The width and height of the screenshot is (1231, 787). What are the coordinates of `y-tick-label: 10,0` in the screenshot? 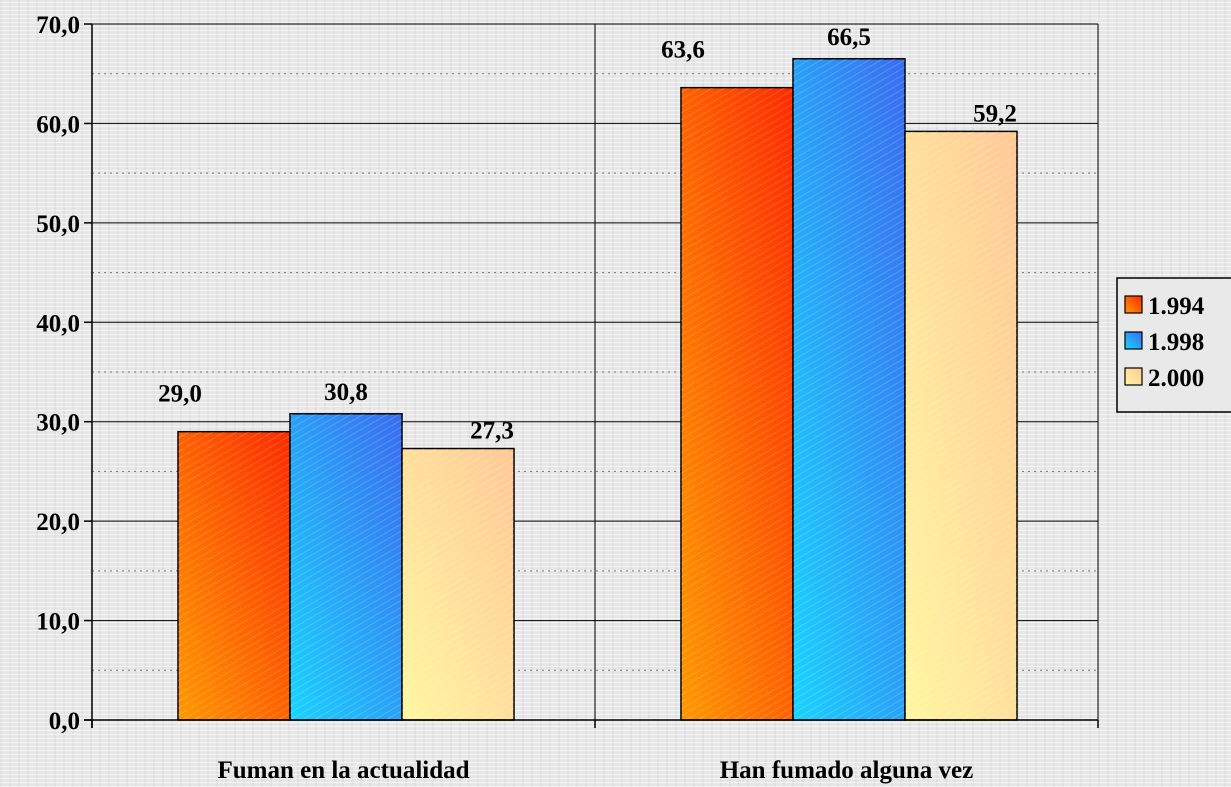 It's located at (58, 622).